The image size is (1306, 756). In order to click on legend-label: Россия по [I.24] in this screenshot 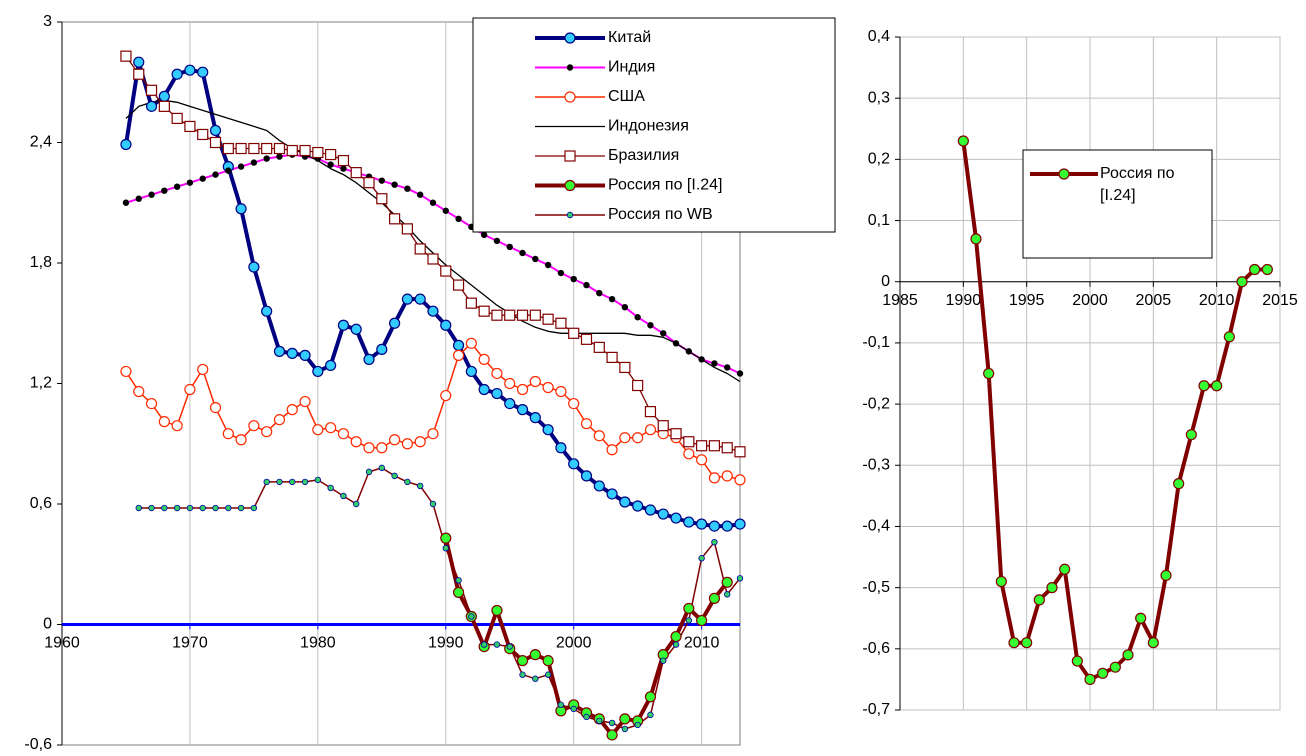, I will do `click(1137, 184)`.